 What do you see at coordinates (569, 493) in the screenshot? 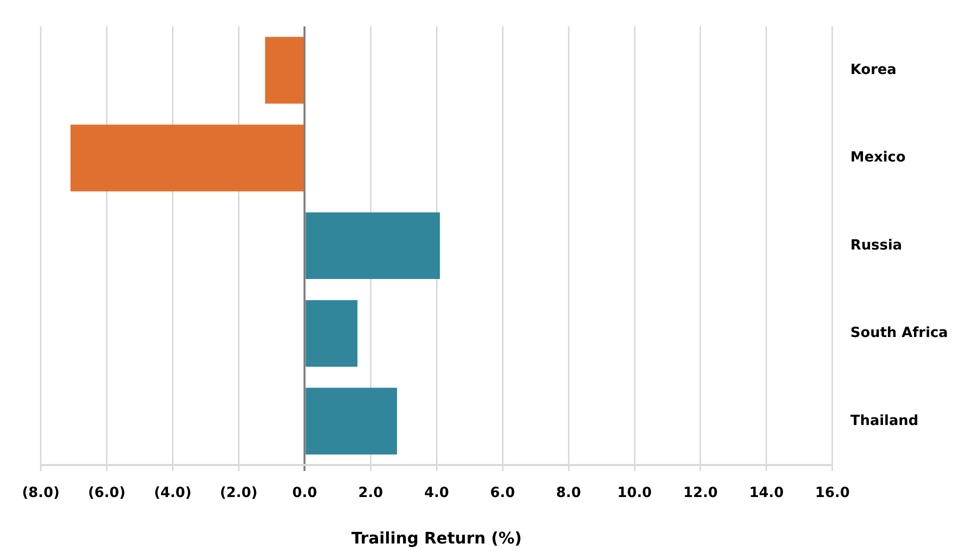
I see `x-tick-label: 8.0` at bounding box center [569, 493].